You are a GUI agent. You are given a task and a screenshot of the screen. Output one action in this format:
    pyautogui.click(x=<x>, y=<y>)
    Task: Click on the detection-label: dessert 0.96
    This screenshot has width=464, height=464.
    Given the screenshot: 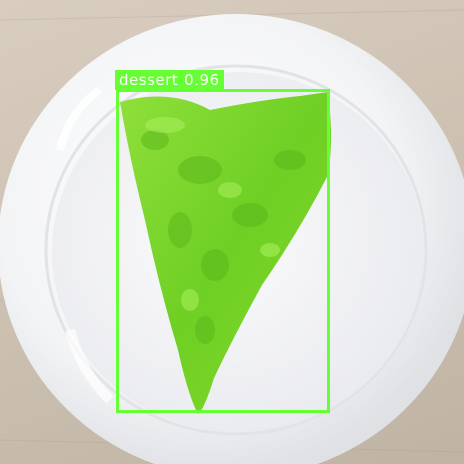 What is the action you would take?
    pyautogui.click(x=169, y=80)
    